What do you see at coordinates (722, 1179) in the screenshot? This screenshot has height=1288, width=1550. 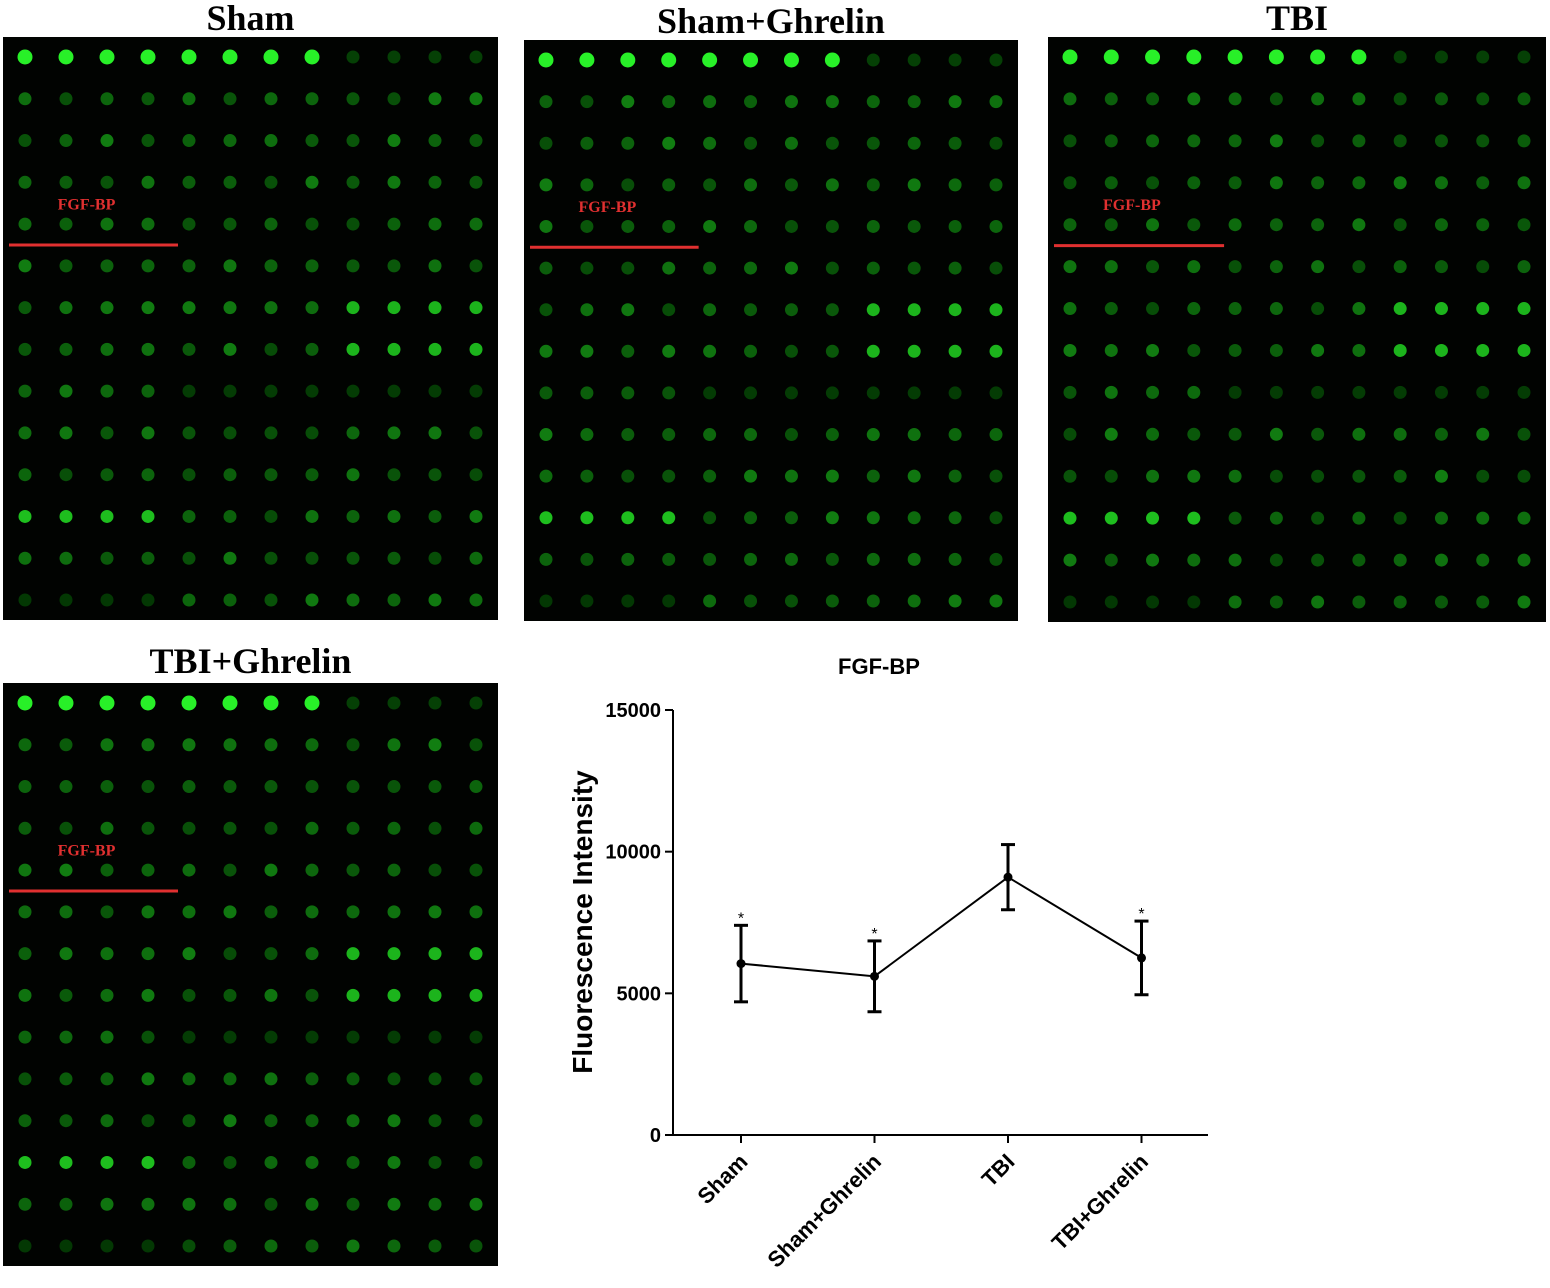 I see `x-tick-label: Sham` at bounding box center [722, 1179].